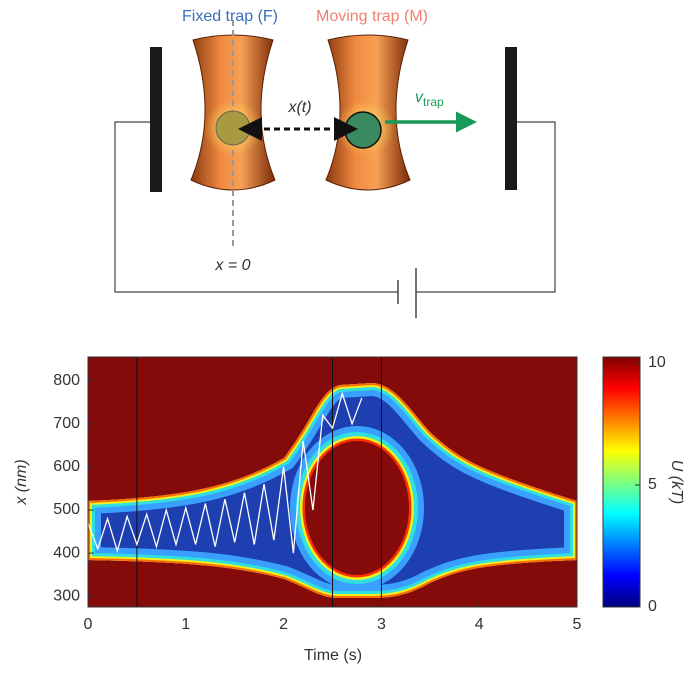  Describe the element at coordinates (652, 606) in the screenshot. I see `colorbar-tick-label: 0` at that location.